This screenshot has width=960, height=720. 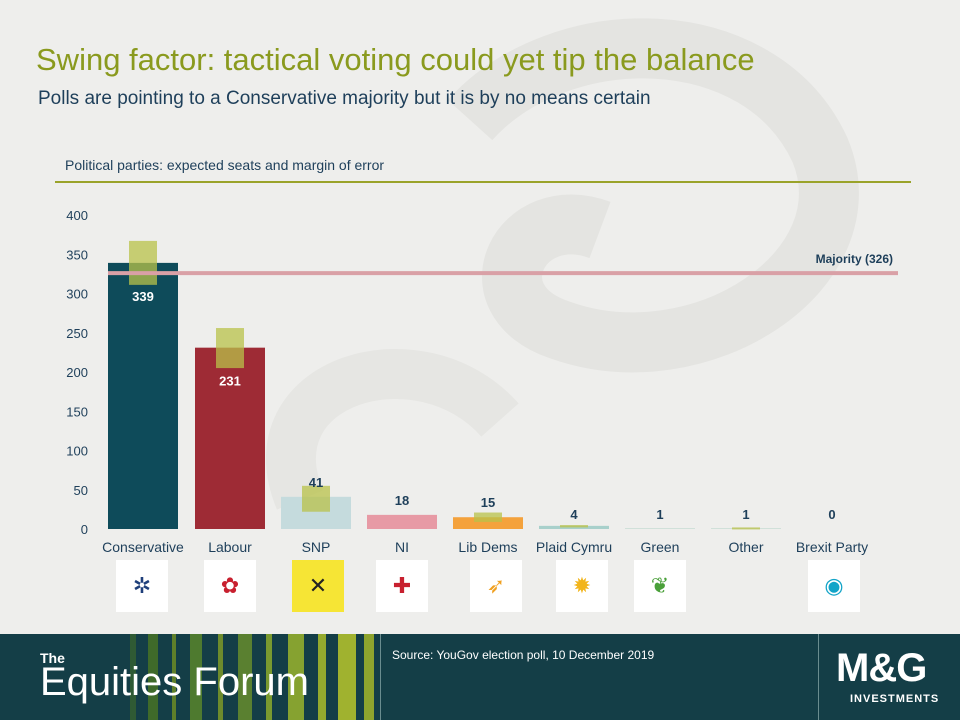 I want to click on brexit-party-icon: ◉, so click(x=834, y=586).